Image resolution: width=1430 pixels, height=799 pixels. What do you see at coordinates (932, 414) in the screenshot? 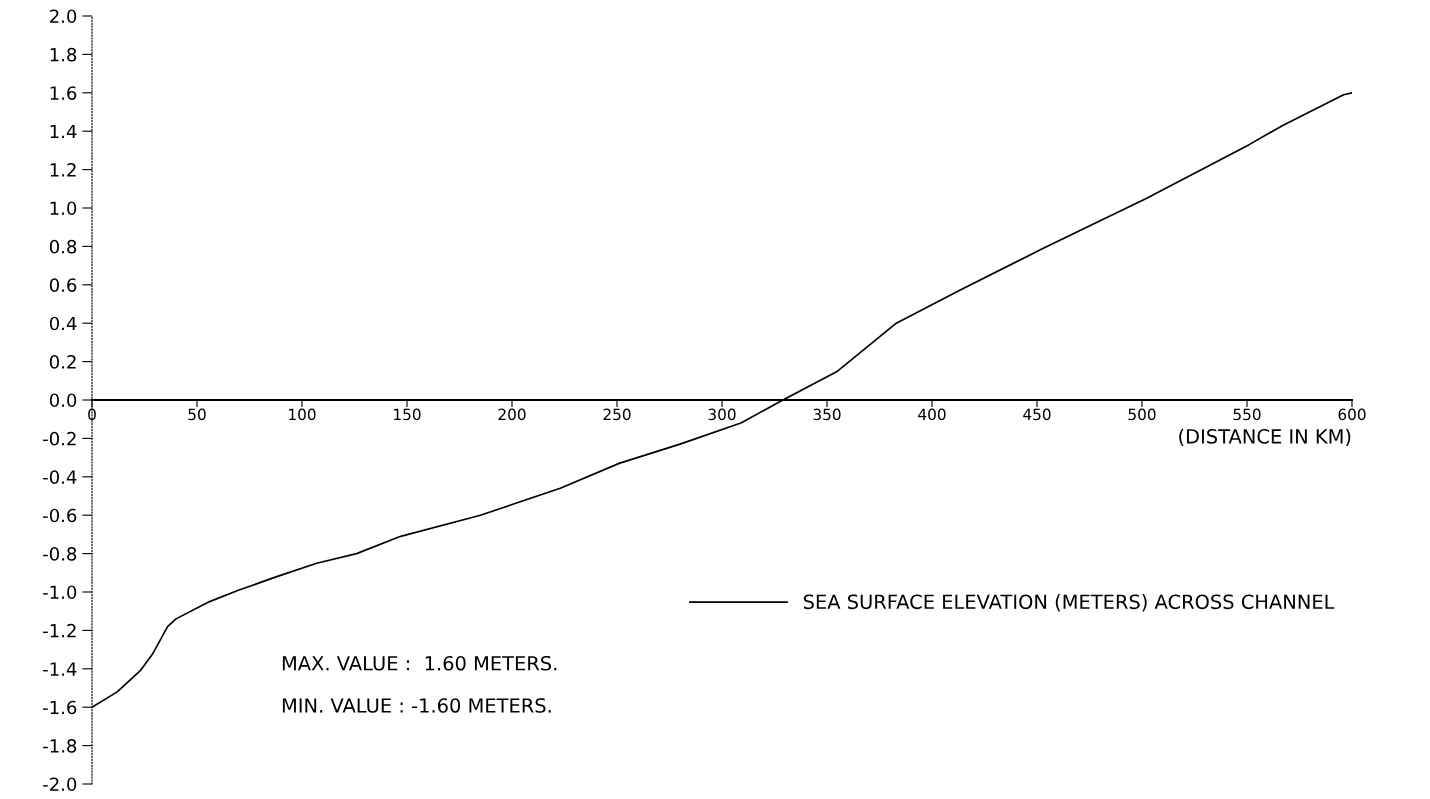
I see `x-tick-label: 400` at bounding box center [932, 414].